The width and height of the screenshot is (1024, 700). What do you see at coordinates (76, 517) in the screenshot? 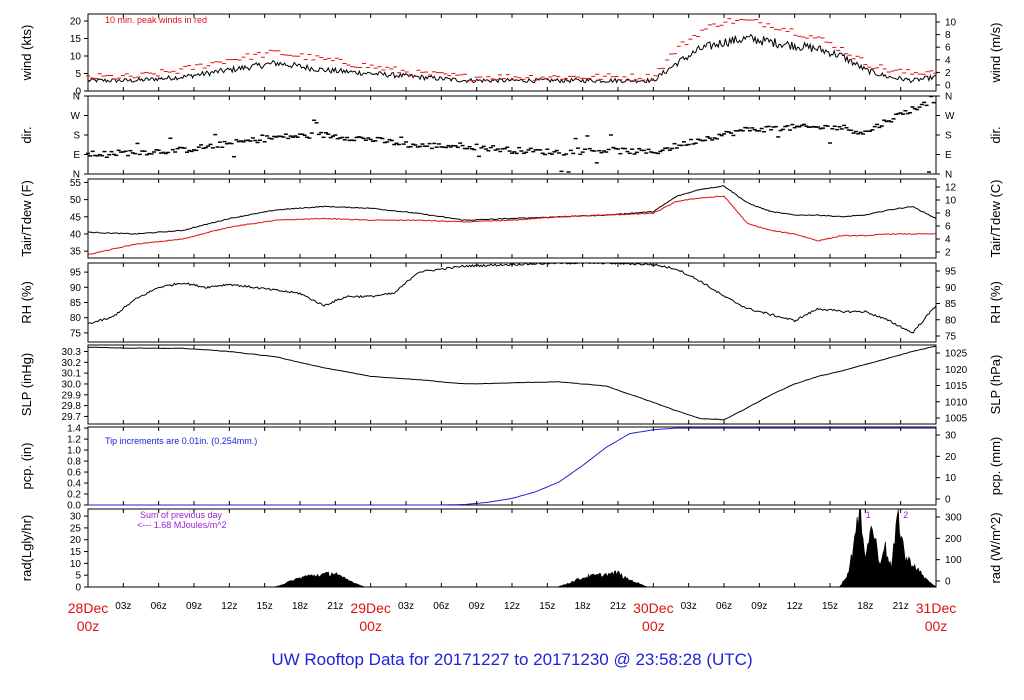
I see `rad-ytick-label: 30` at bounding box center [76, 517].